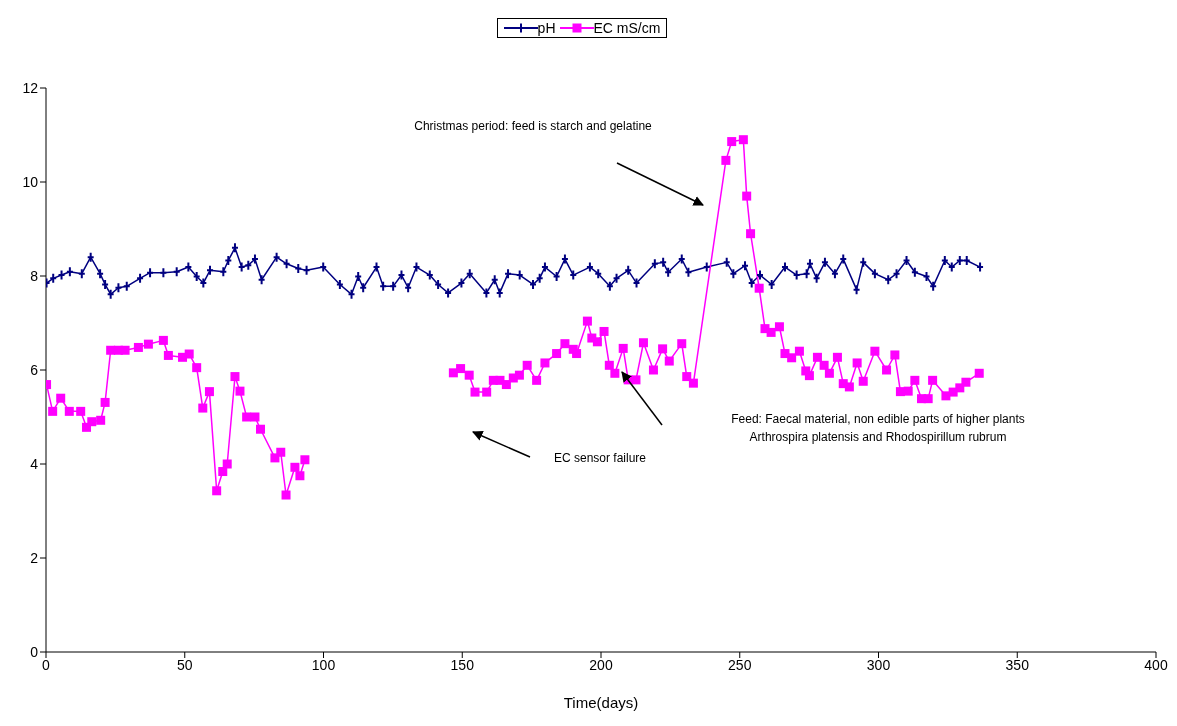  I want to click on x-tick-label: 250, so click(740, 664).